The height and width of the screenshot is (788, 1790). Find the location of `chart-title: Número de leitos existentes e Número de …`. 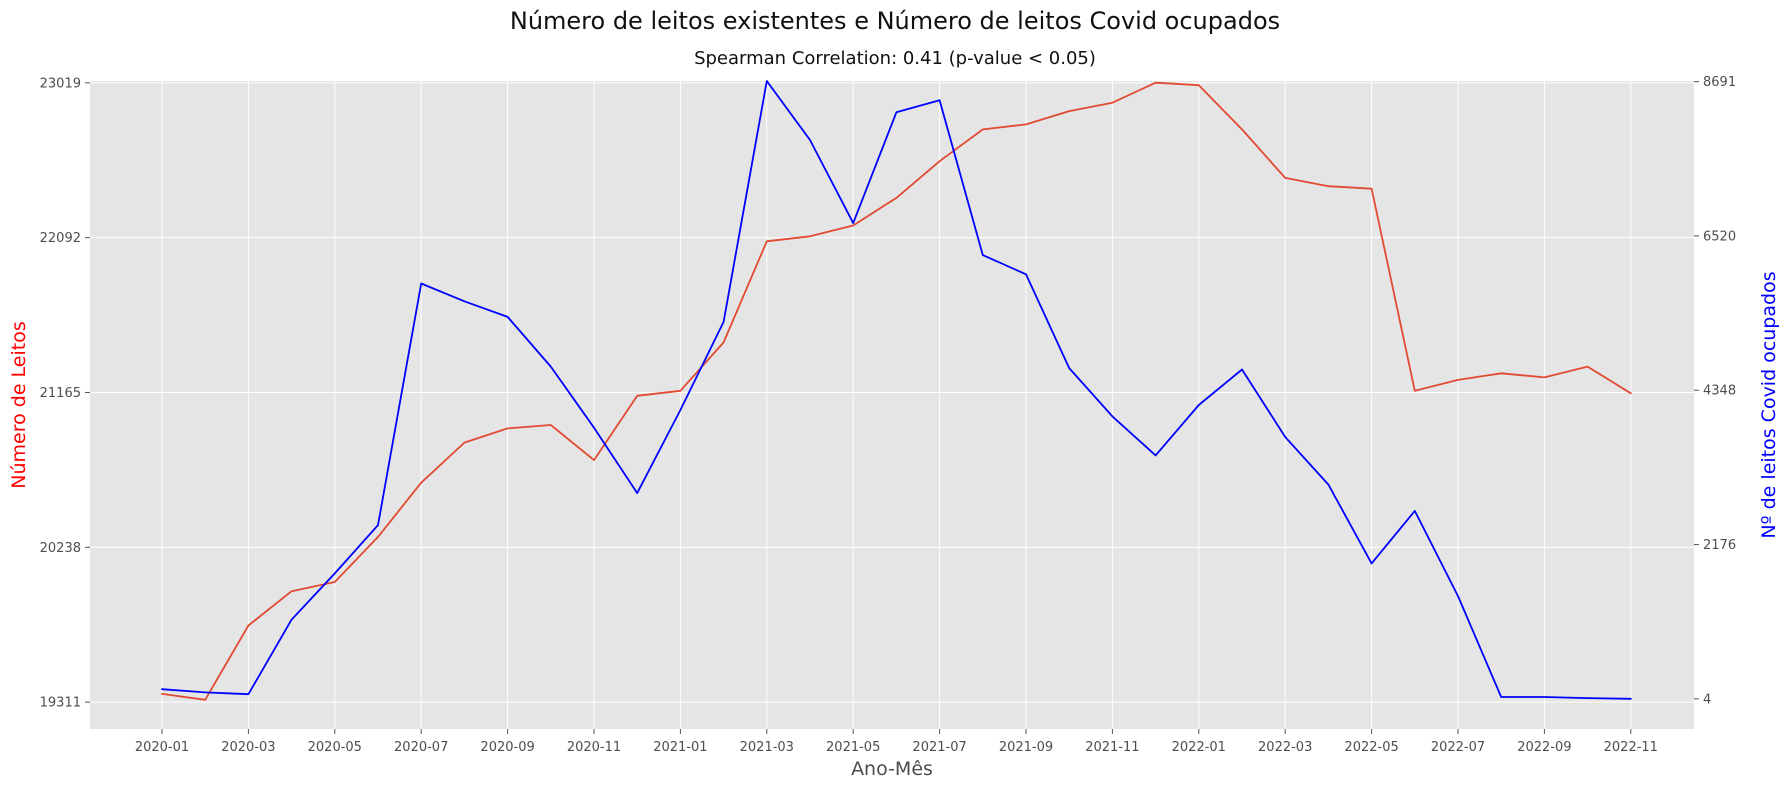

chart-title: Número de leitos existentes e Número de … is located at coordinates (895, 21).